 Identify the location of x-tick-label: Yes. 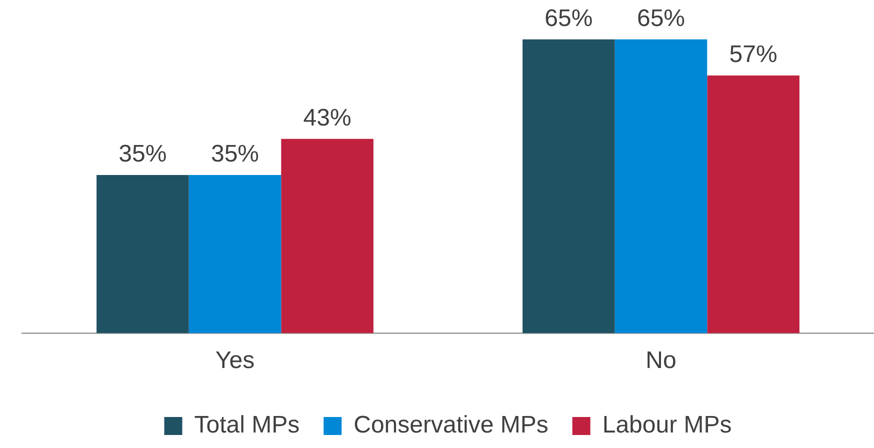
(235, 360).